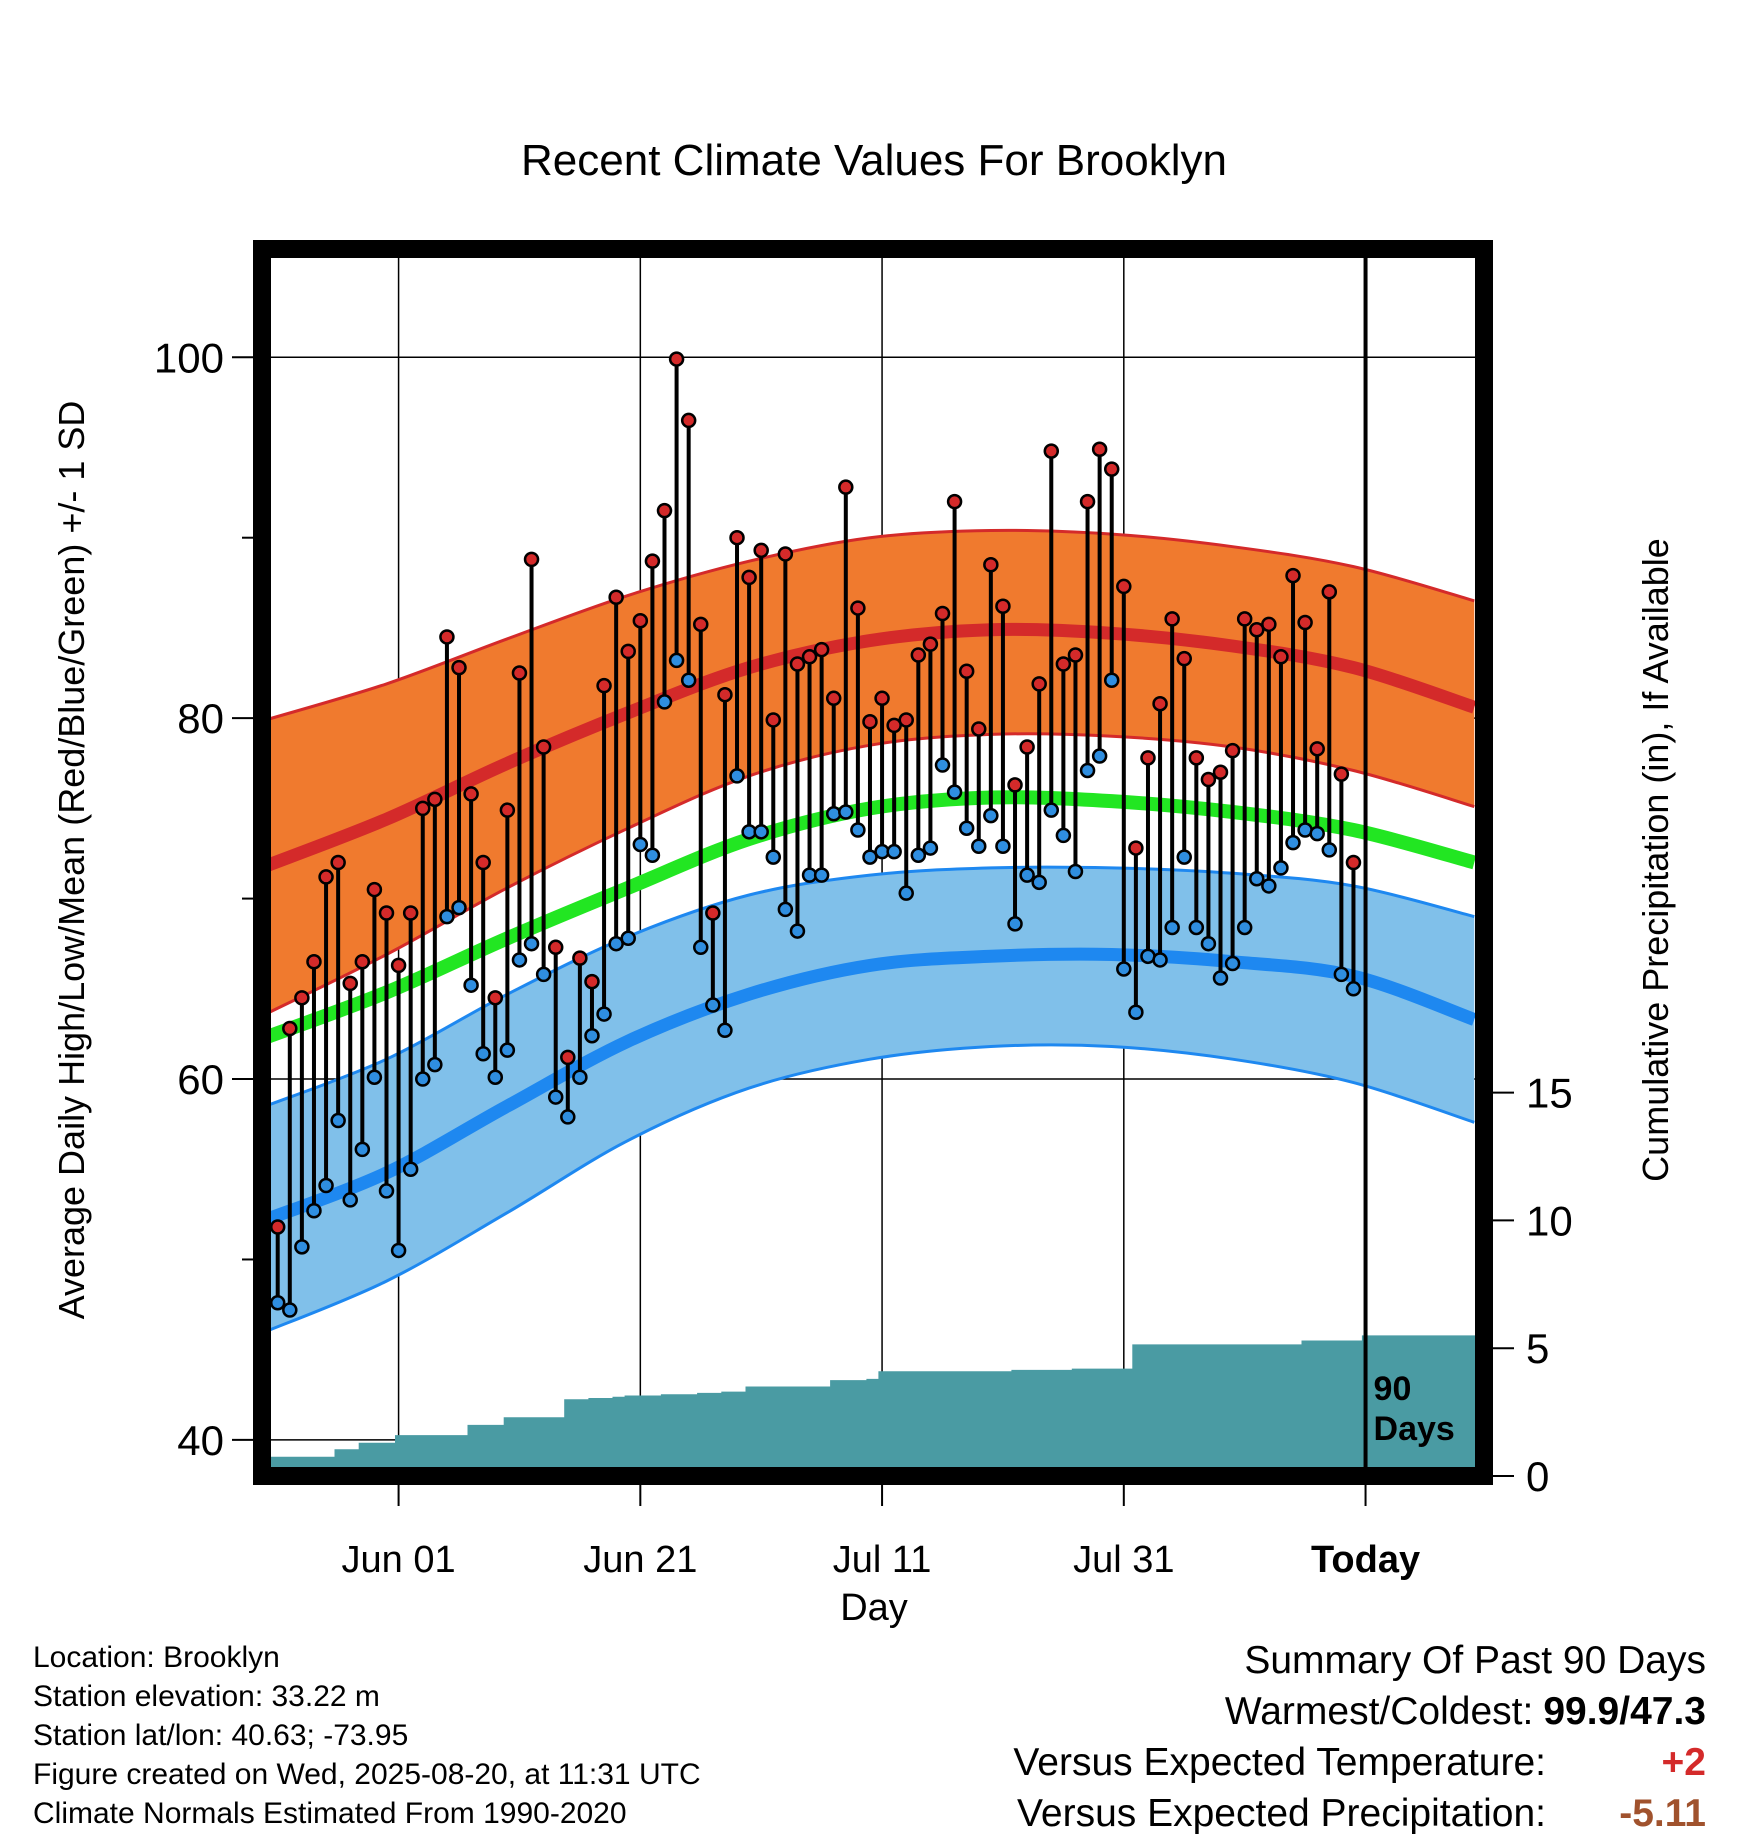 Image resolution: width=1748 pixels, height=1839 pixels. I want to click on today-days-label-line: Days, so click(1414, 1429).